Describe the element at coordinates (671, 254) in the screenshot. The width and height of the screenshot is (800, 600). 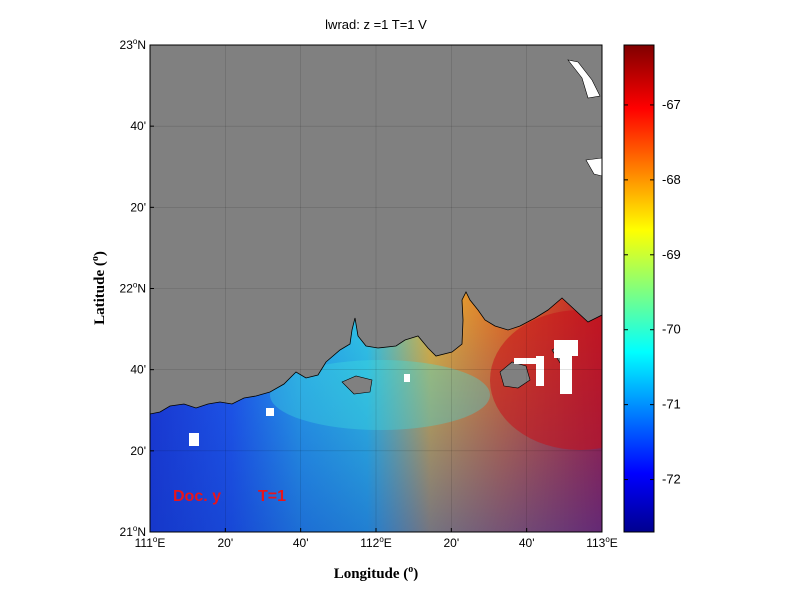
I see `colorbar-tick-label: -69` at that location.